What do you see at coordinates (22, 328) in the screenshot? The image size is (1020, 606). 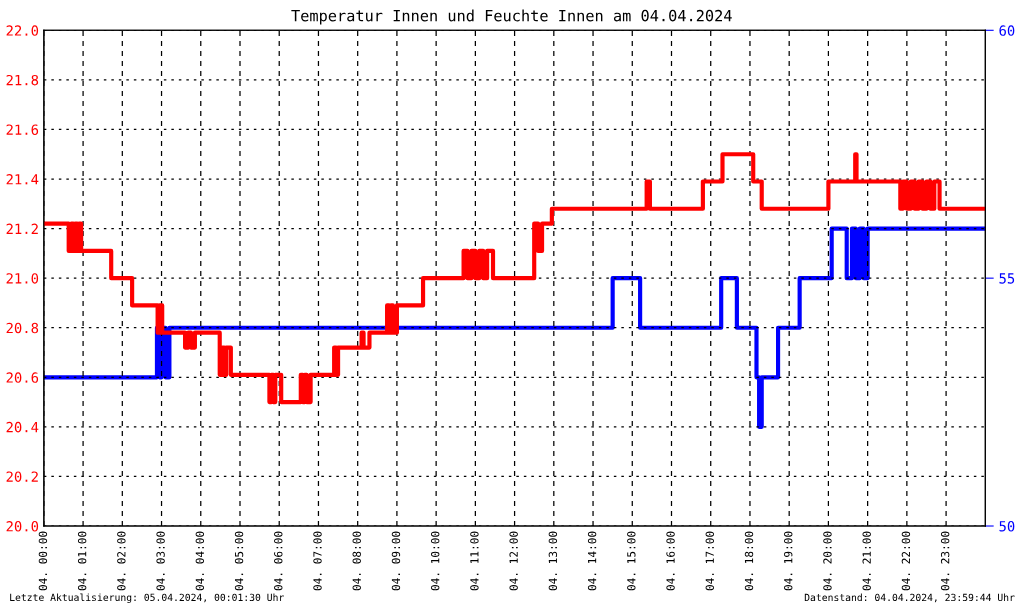 I see `y-tick-label: 20.8` at bounding box center [22, 328].